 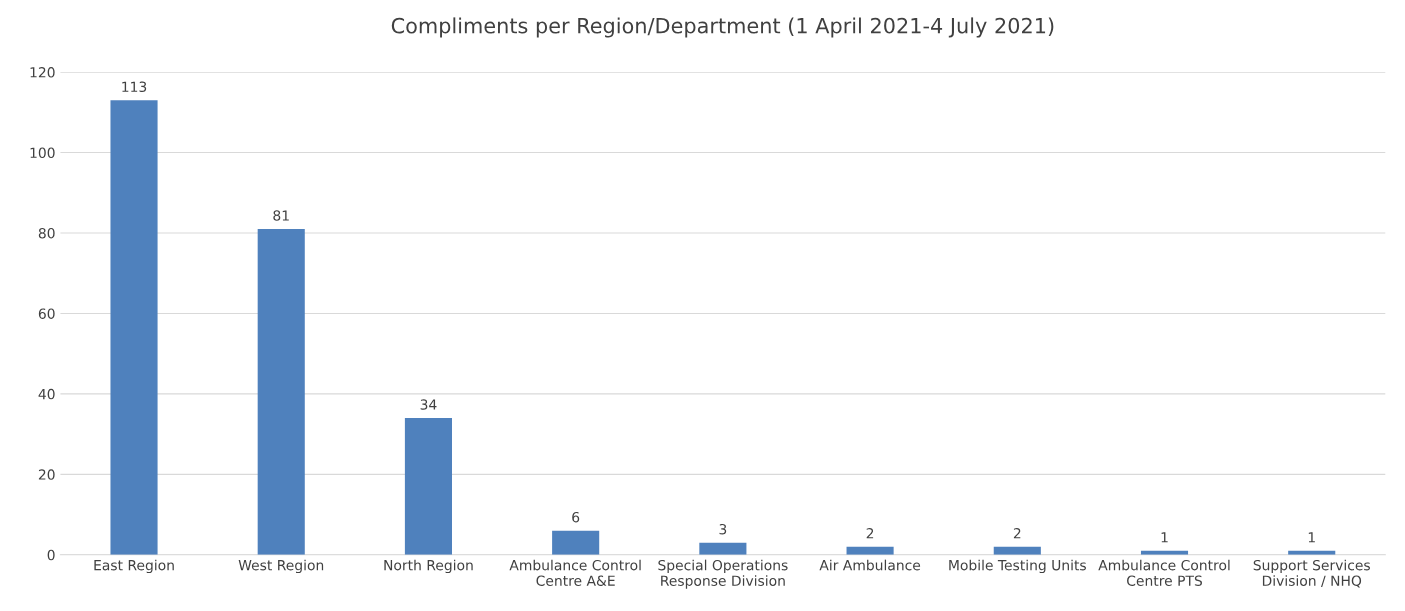 I want to click on x-tick-label: Special Operations Response Division, so click(x=723, y=574).